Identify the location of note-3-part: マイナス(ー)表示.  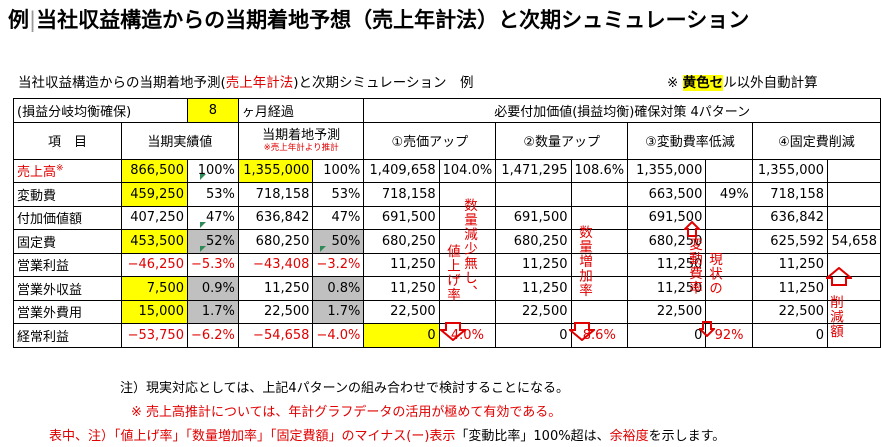
(405, 436).